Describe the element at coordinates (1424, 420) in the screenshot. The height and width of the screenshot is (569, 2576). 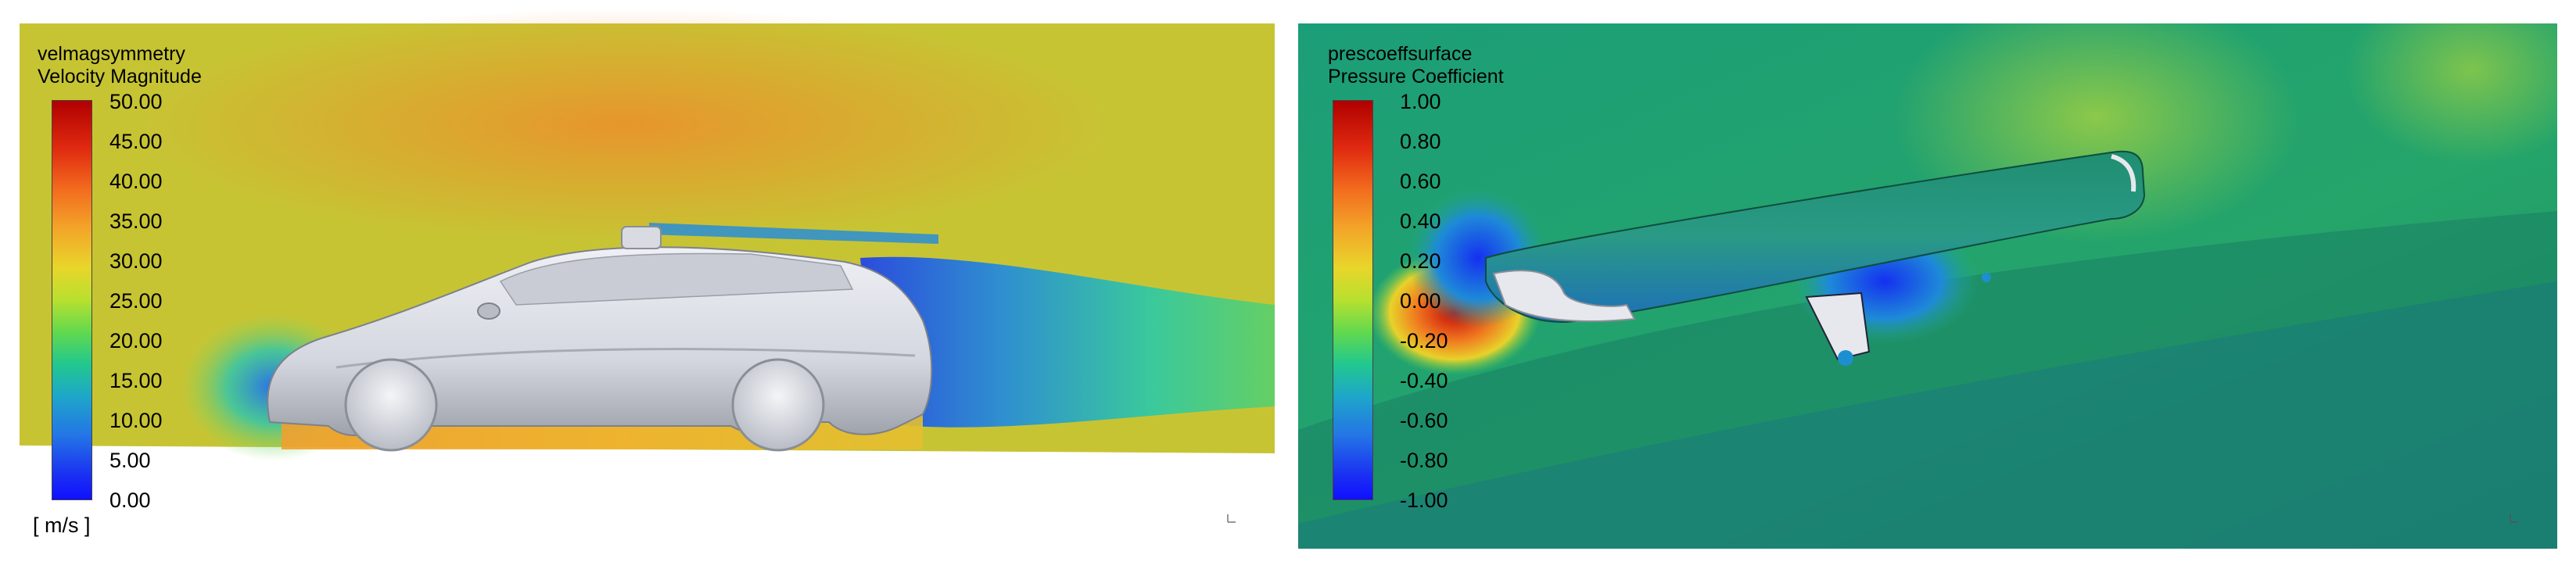
I see `colorbar-tick-label: -0.60` at that location.